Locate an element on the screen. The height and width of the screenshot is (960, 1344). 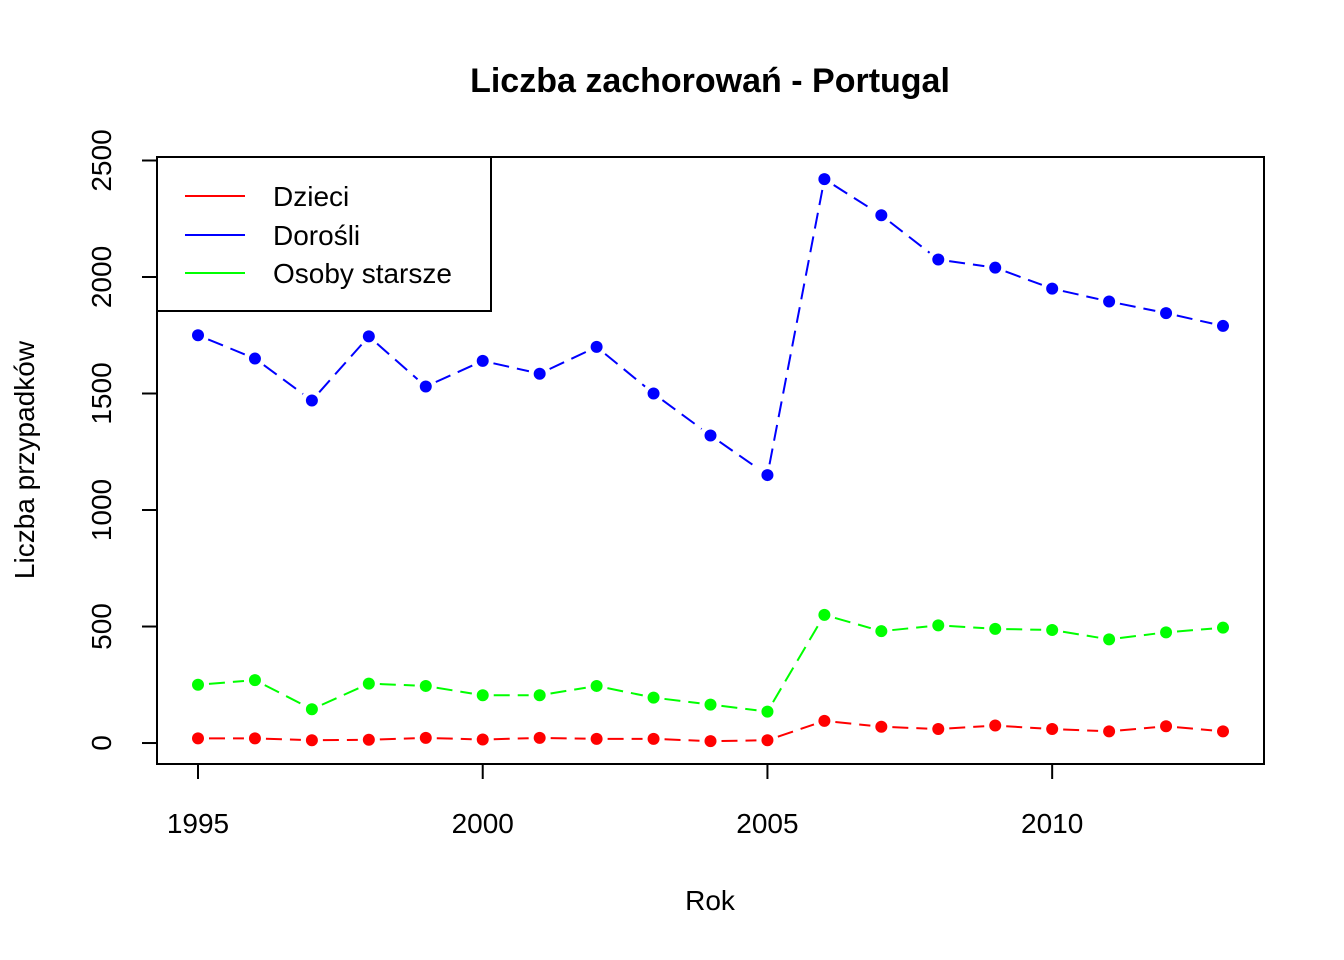
legend-label-osoby-starsze: Osoby starsze is located at coordinates (362, 273).